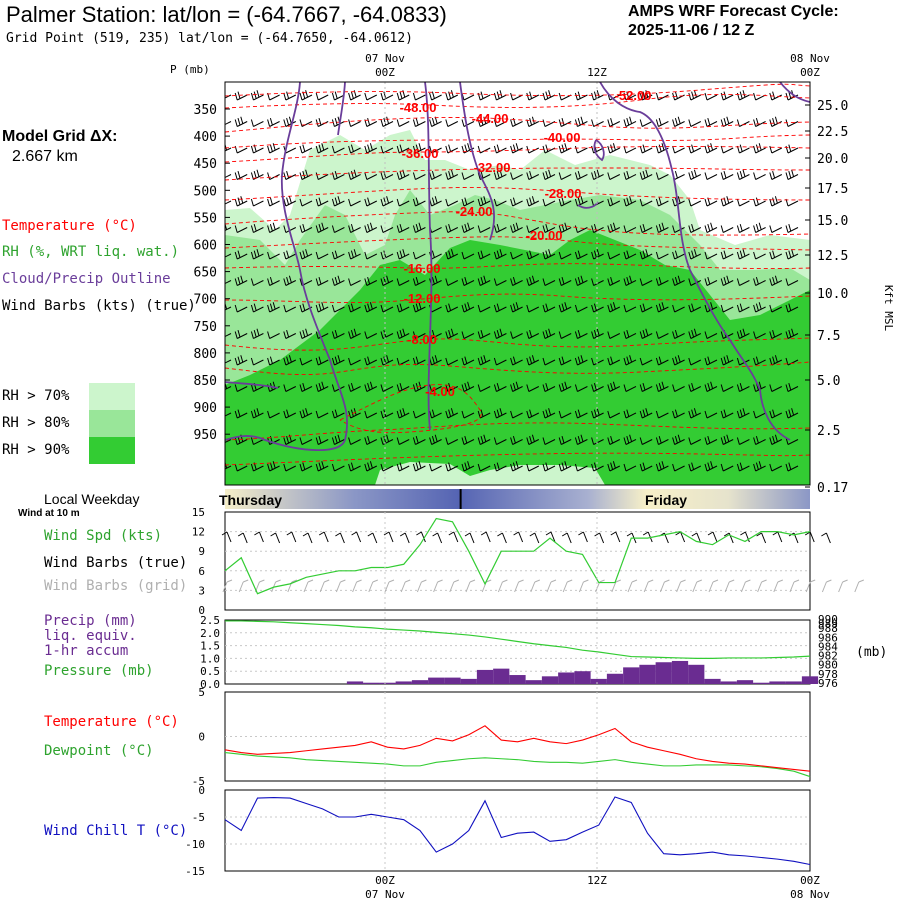 This screenshot has height=900, width=900. I want to click on precip-bar, so click(631, 675).